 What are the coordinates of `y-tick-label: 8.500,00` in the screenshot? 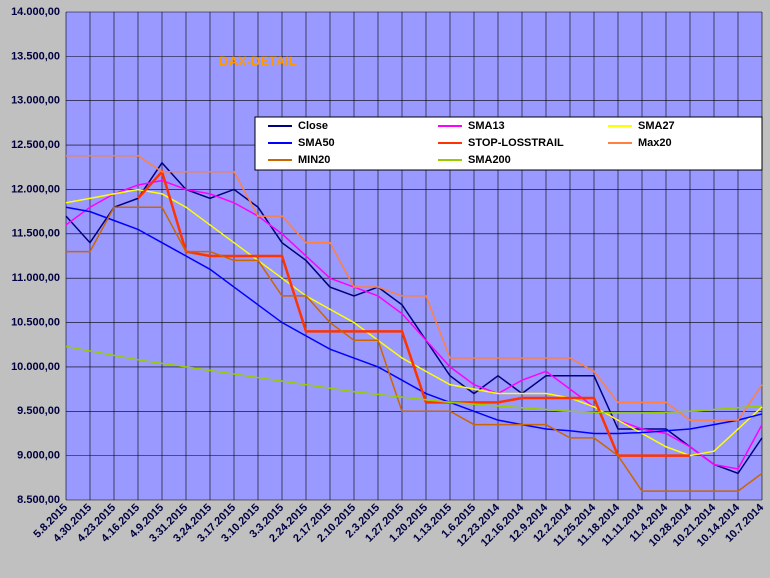 It's located at (38, 500).